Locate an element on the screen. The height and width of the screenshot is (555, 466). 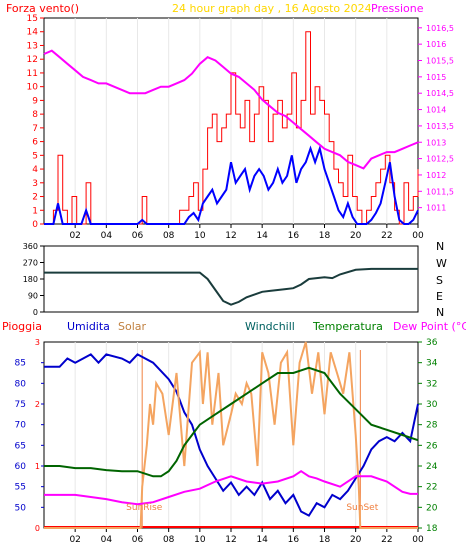
rain-tick-label: 2 is located at coordinates (37, 404).